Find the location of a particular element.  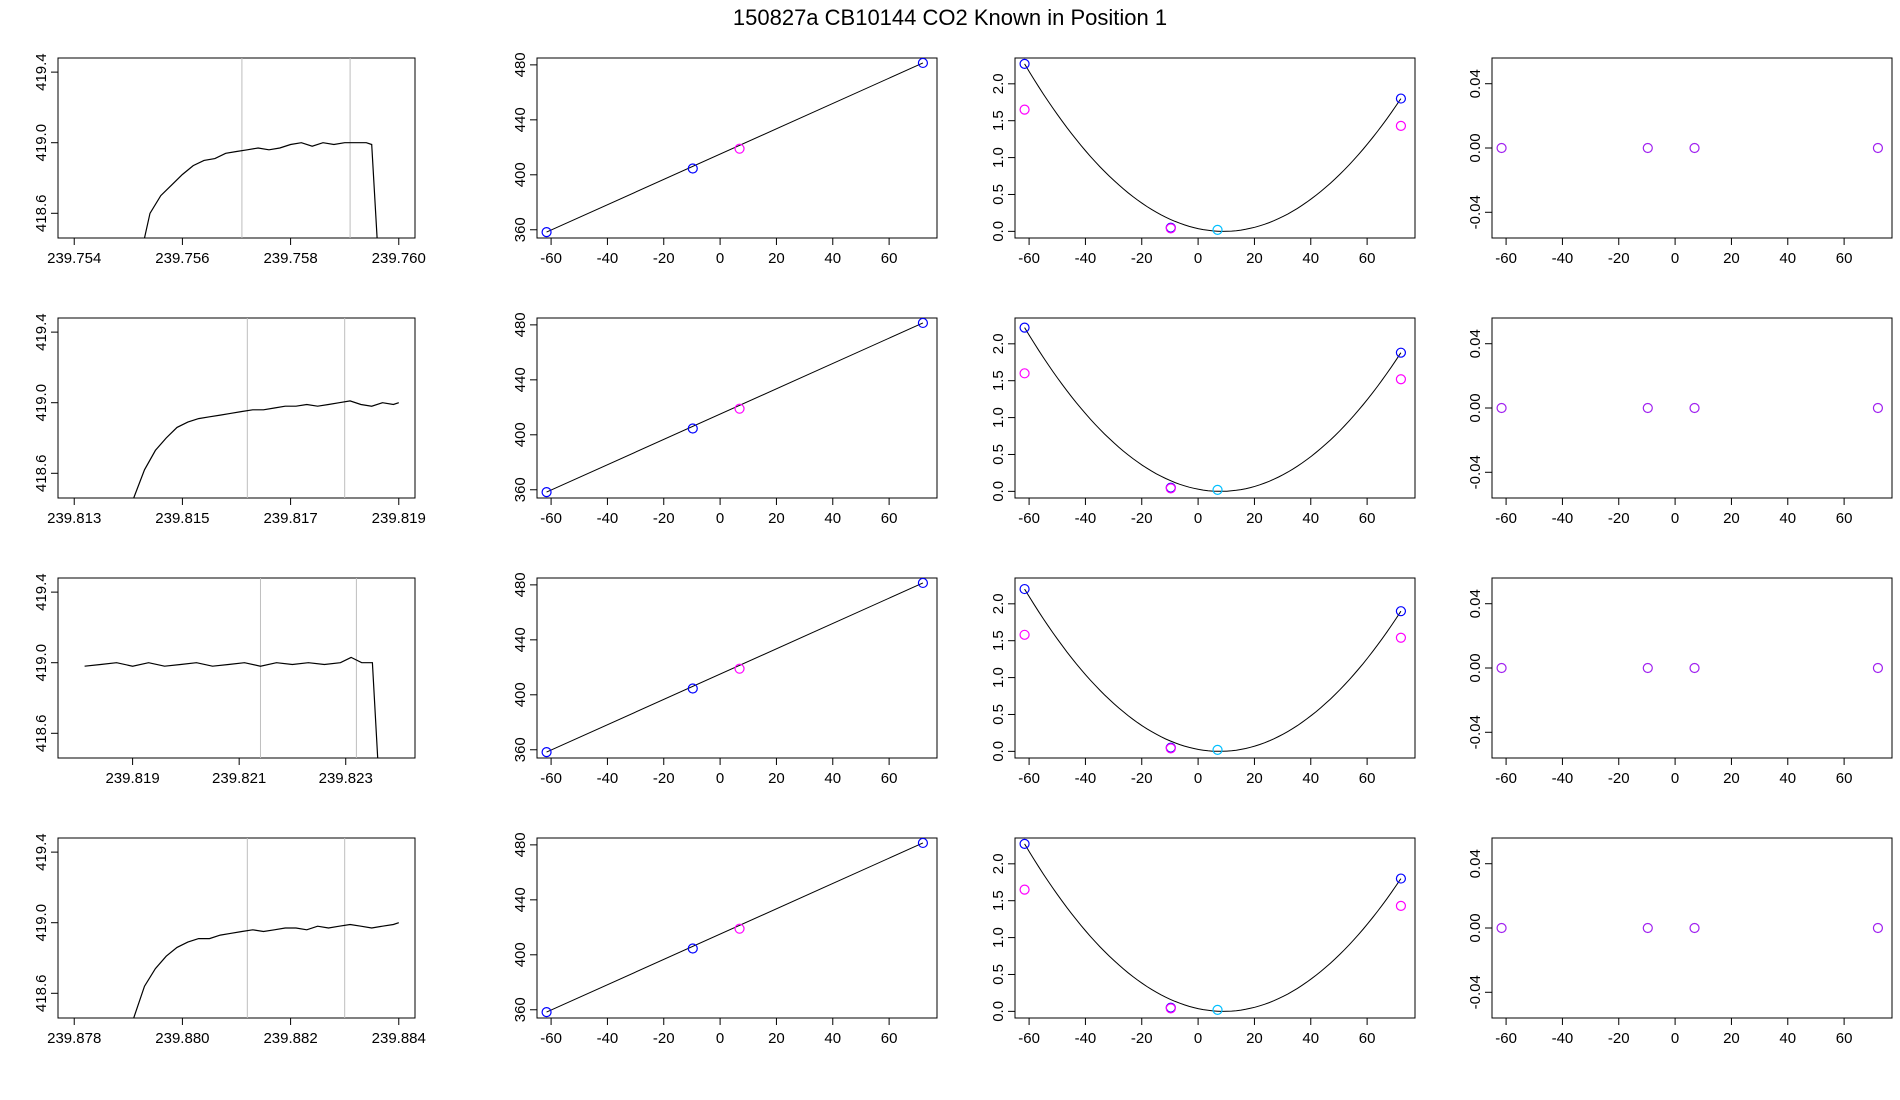

x-tick-label: 239.880 is located at coordinates (182, 1038).